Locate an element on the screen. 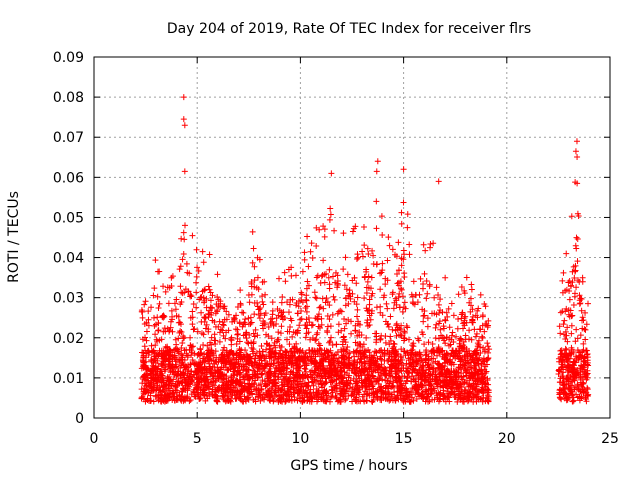 The width and height of the screenshot is (640, 480). y-tick-label: 0.03 is located at coordinates (68, 299).